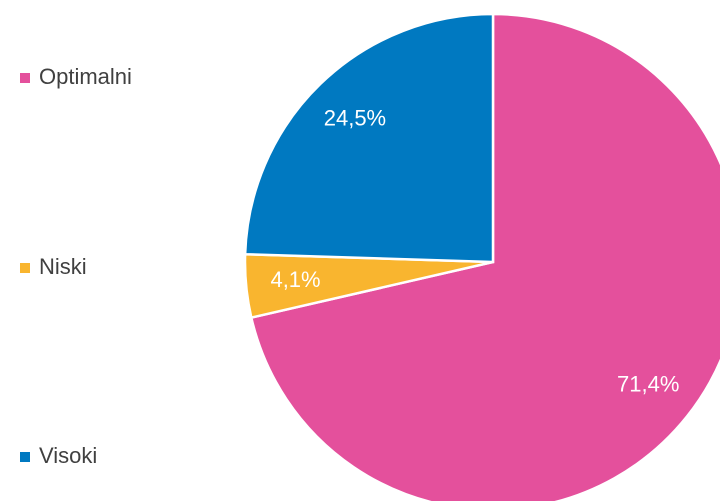 This screenshot has height=501, width=720. Describe the element at coordinates (68, 455) in the screenshot. I see `legend-label: Visoki` at that location.